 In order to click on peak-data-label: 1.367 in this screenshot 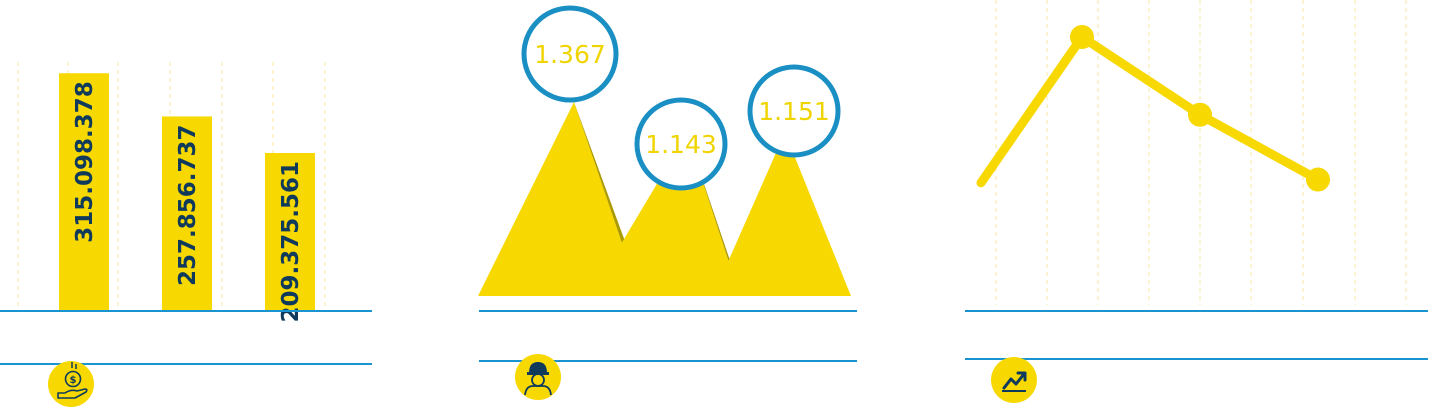, I will do `click(570, 54)`.